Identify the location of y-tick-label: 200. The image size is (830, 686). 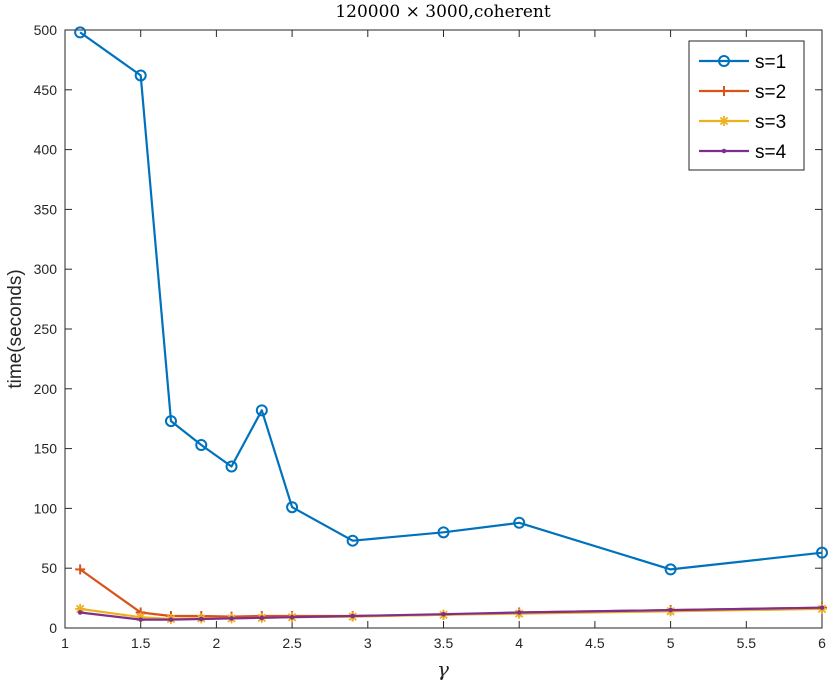
(46, 389).